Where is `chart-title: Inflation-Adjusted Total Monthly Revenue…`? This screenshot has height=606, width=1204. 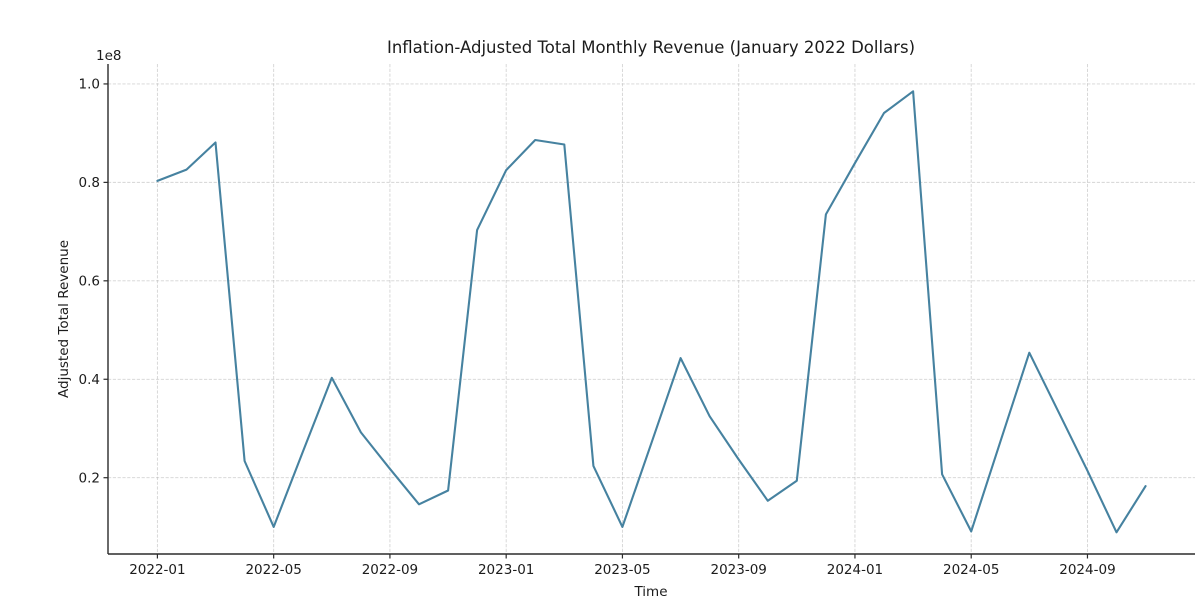 chart-title: Inflation-Adjusted Total Monthly Revenue… is located at coordinates (651, 47).